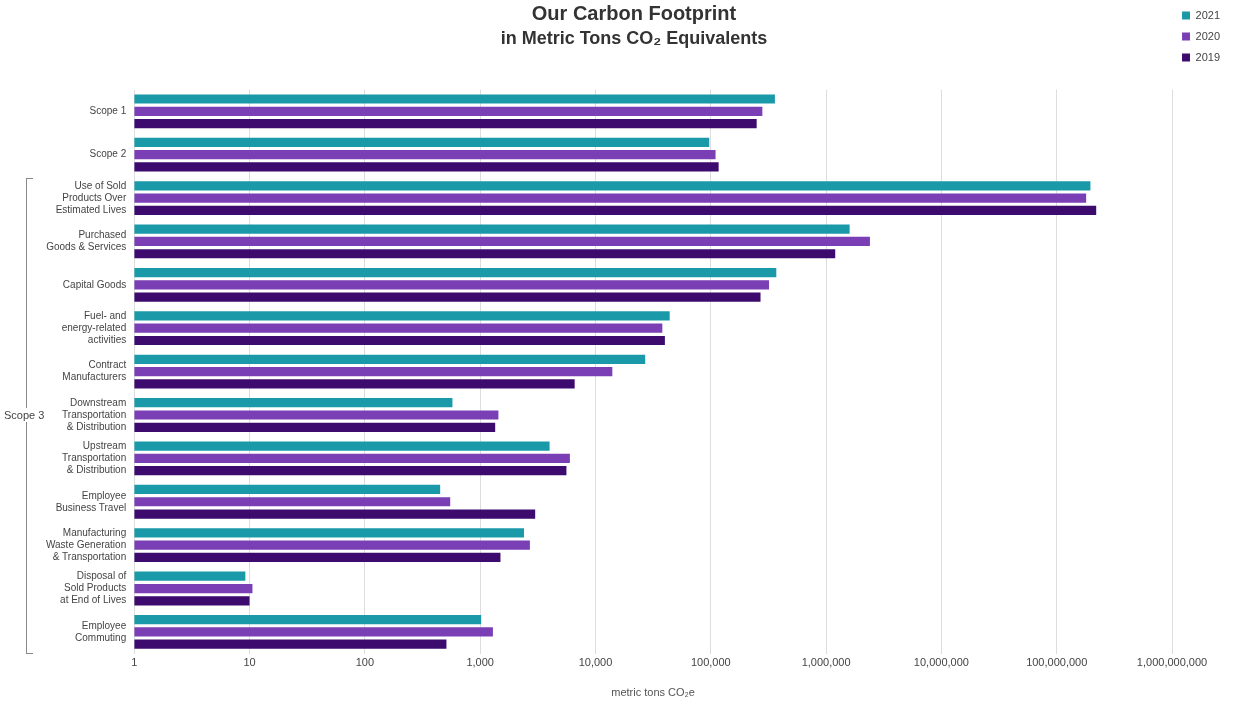  What do you see at coordinates (653, 692) in the screenshot?
I see `x-axis-title: metric tons CO₂e` at bounding box center [653, 692].